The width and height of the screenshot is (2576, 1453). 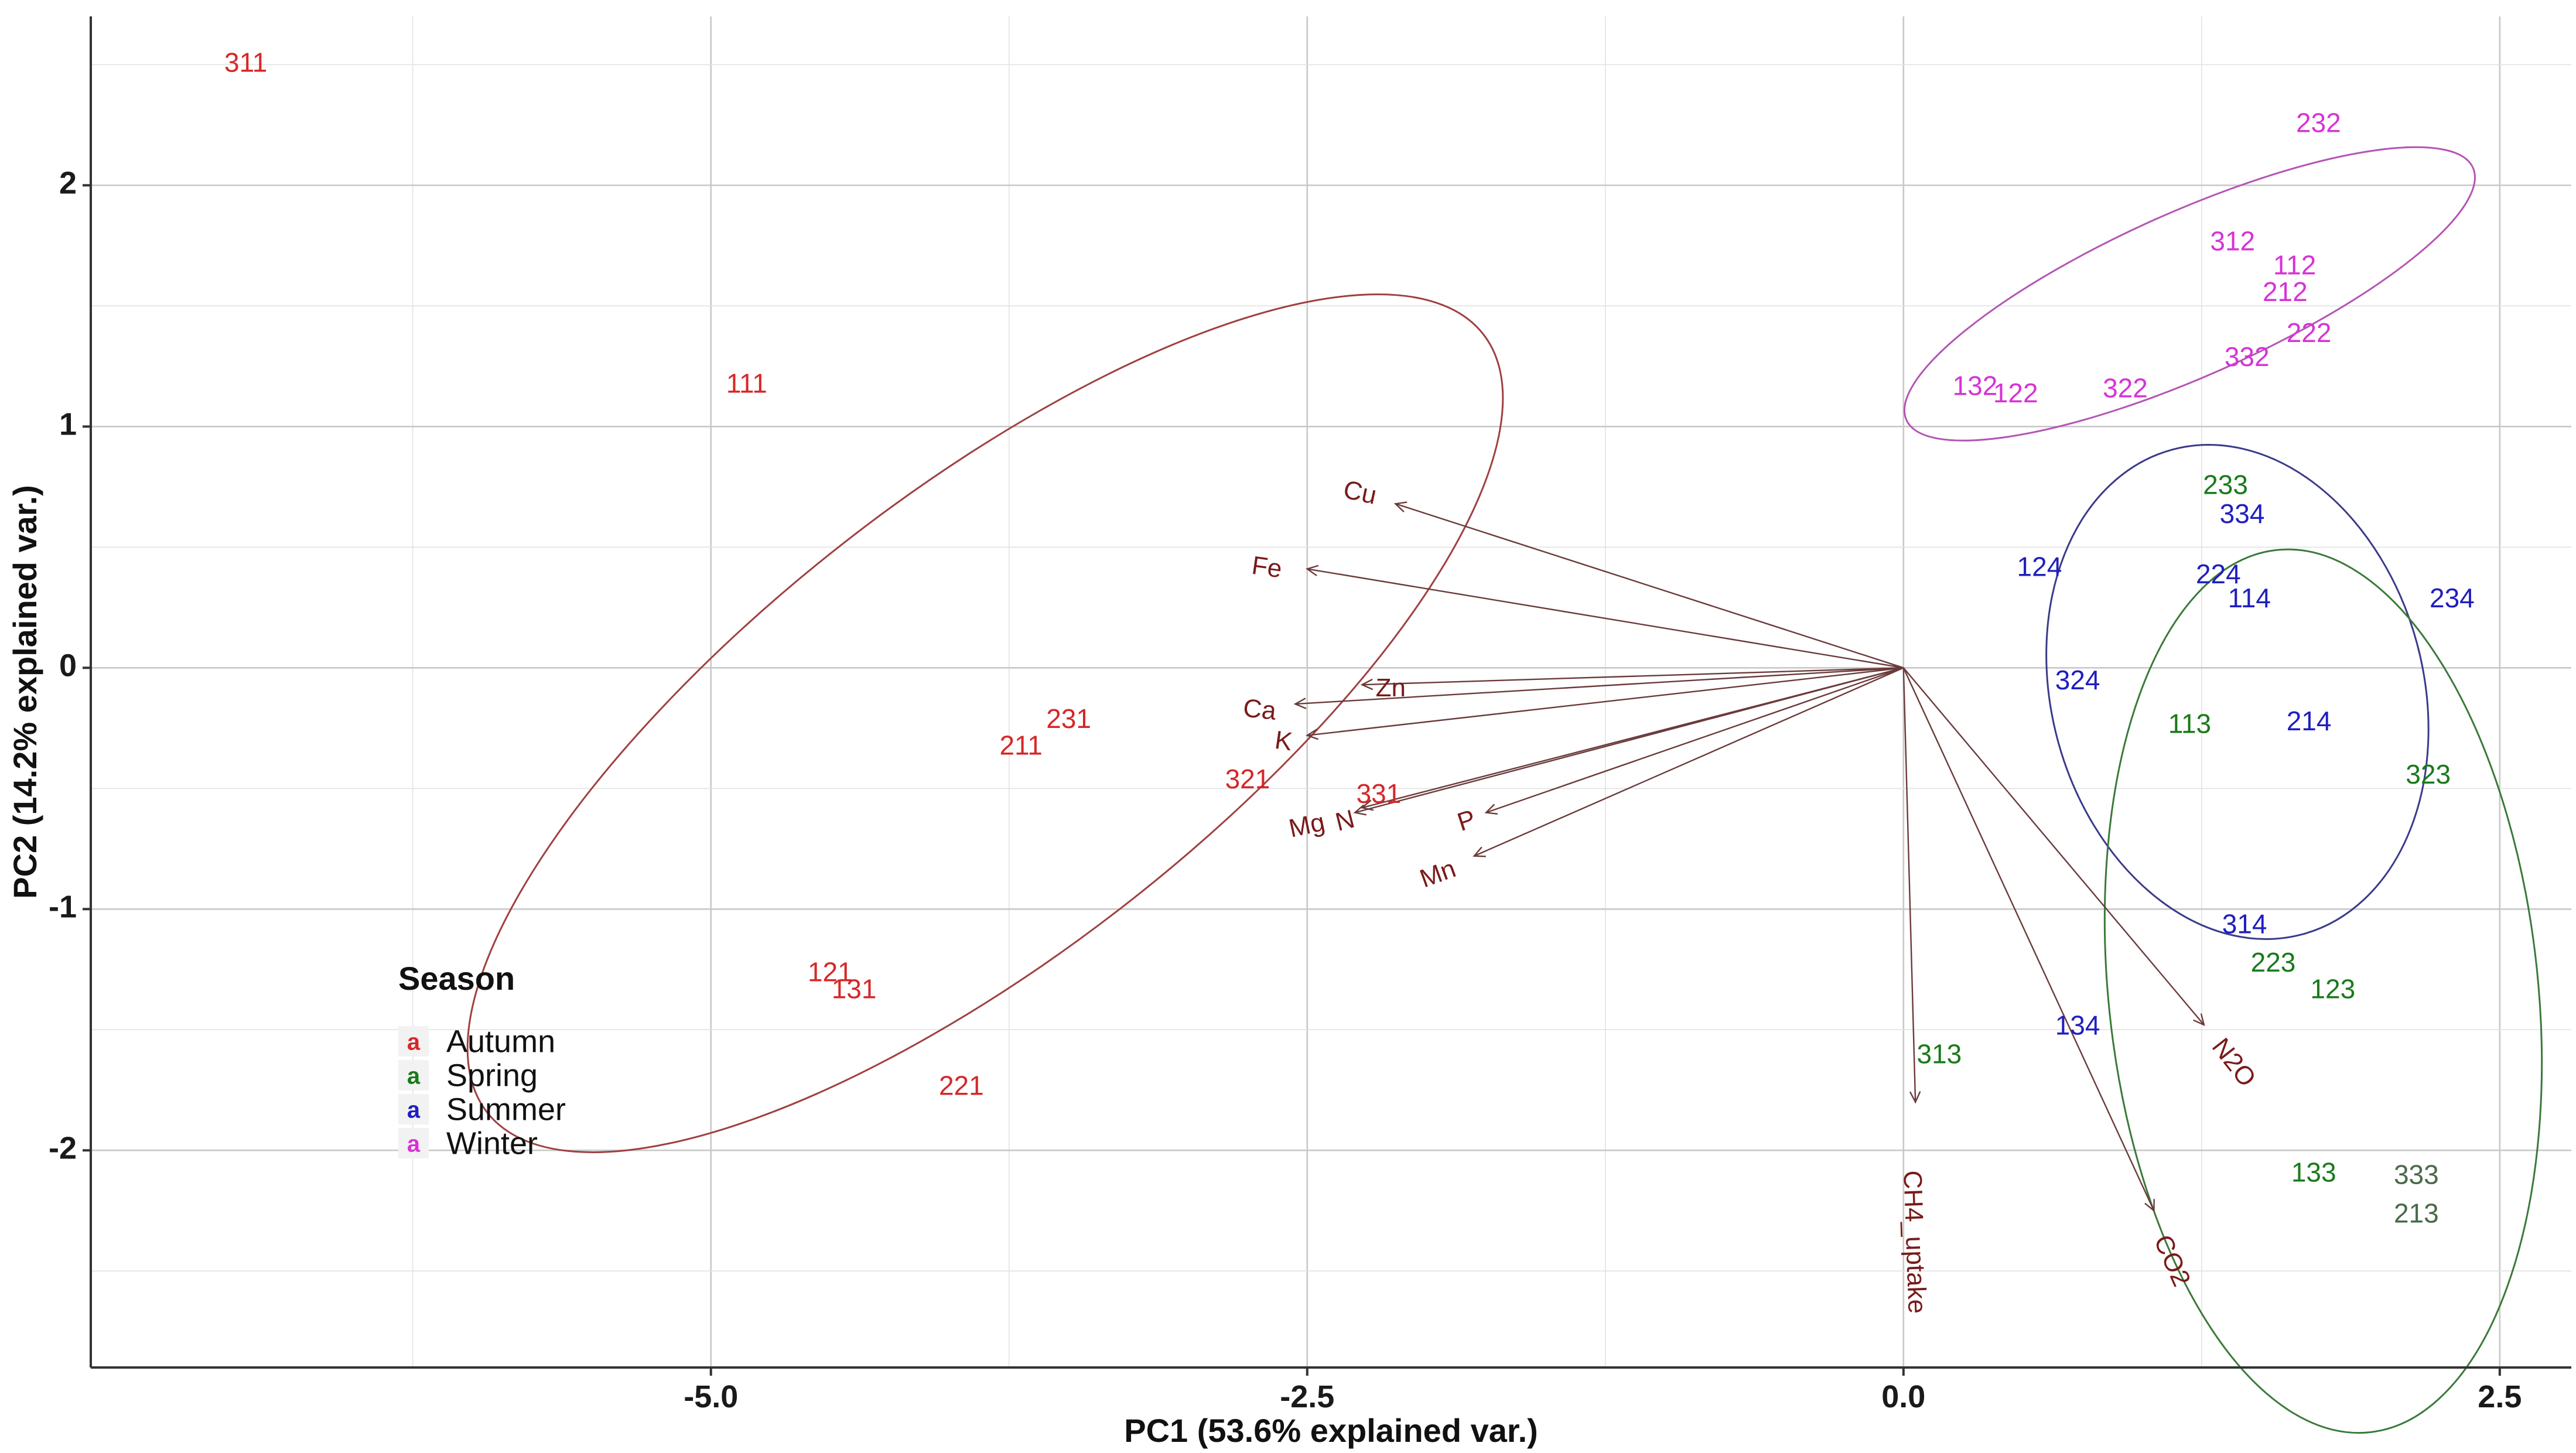 I want to click on arrowhead-p, so click(x=1491, y=809).